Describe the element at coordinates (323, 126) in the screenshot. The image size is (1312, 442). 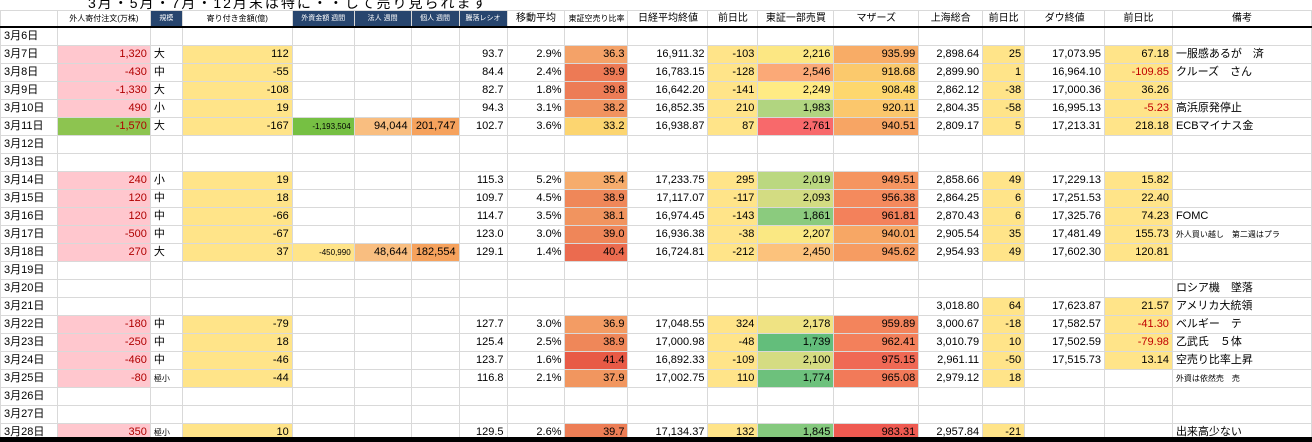
I see `cell-foreign_weekly: -1,193,504` at that location.